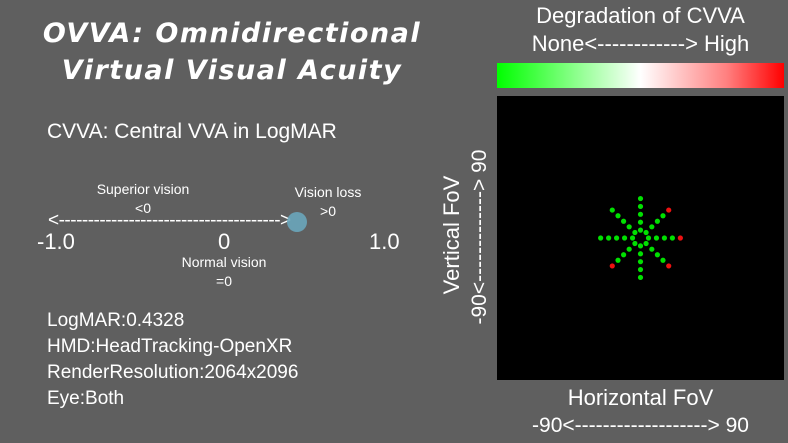 Image resolution: width=788 pixels, height=443 pixels. What do you see at coordinates (192, 131) in the screenshot?
I see `subtitle: CVVA: Central VVA in LogMAR` at bounding box center [192, 131].